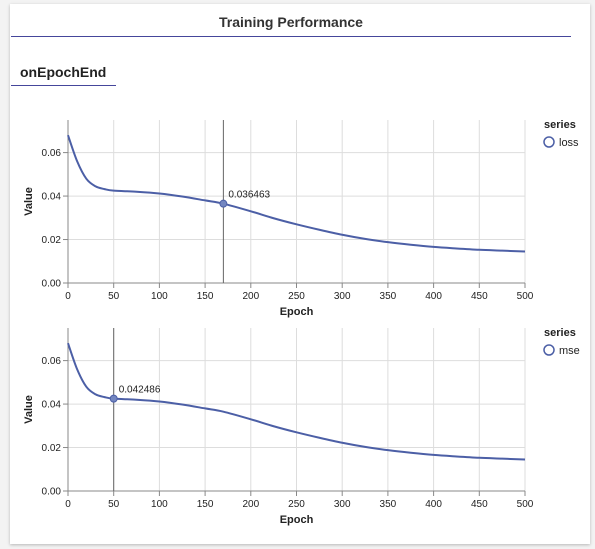 The width and height of the screenshot is (595, 549). I want to click on panel-title: Training Performance, so click(291, 22).